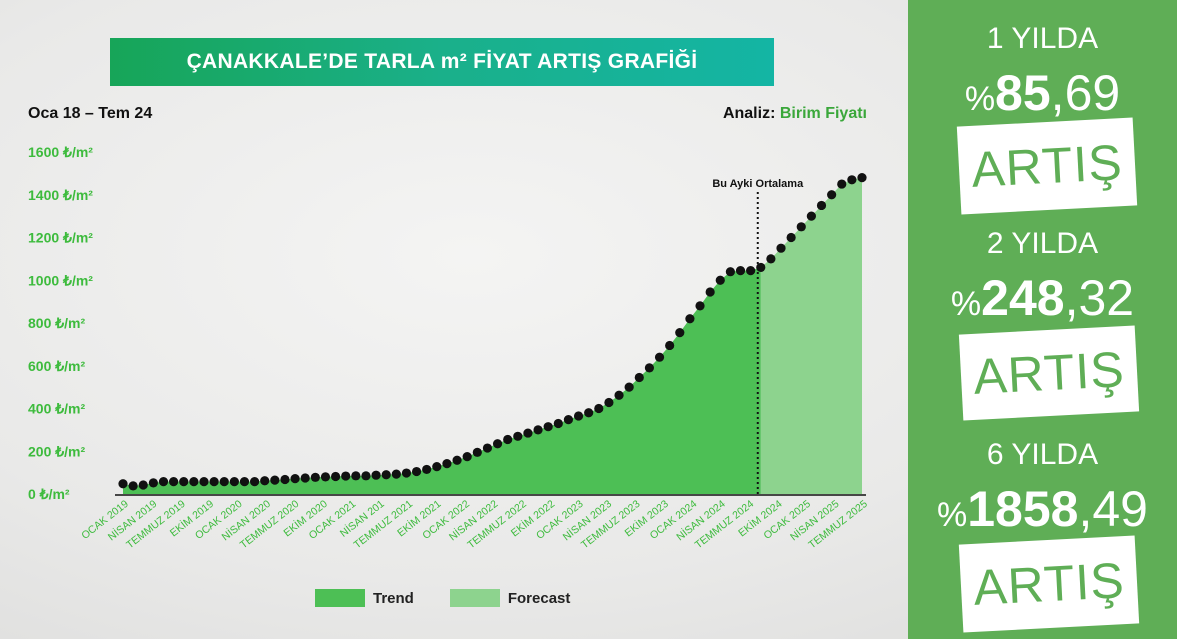  I want to click on legend-label-forecast: Forecast, so click(539, 598).